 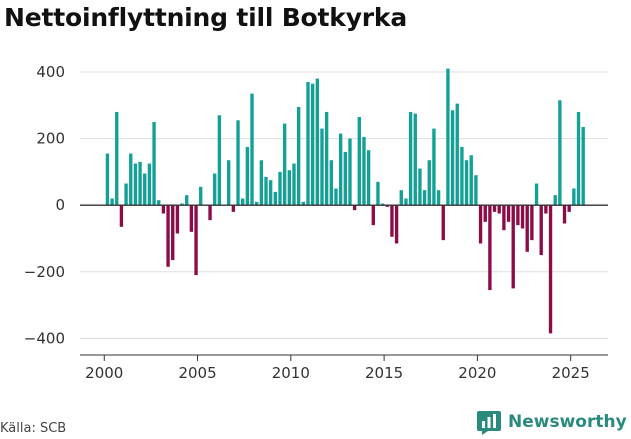 What do you see at coordinates (344, 368) in the screenshot?
I see `x-axis: 2000 2005 2010 2015 2020 2025` at bounding box center [344, 368].